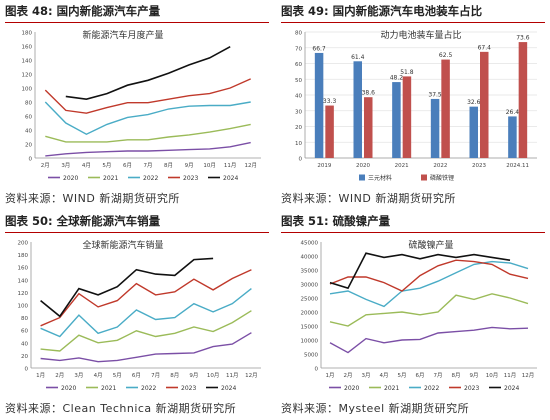  I want to click on y-tick-label: 10000, so click(310, 342).